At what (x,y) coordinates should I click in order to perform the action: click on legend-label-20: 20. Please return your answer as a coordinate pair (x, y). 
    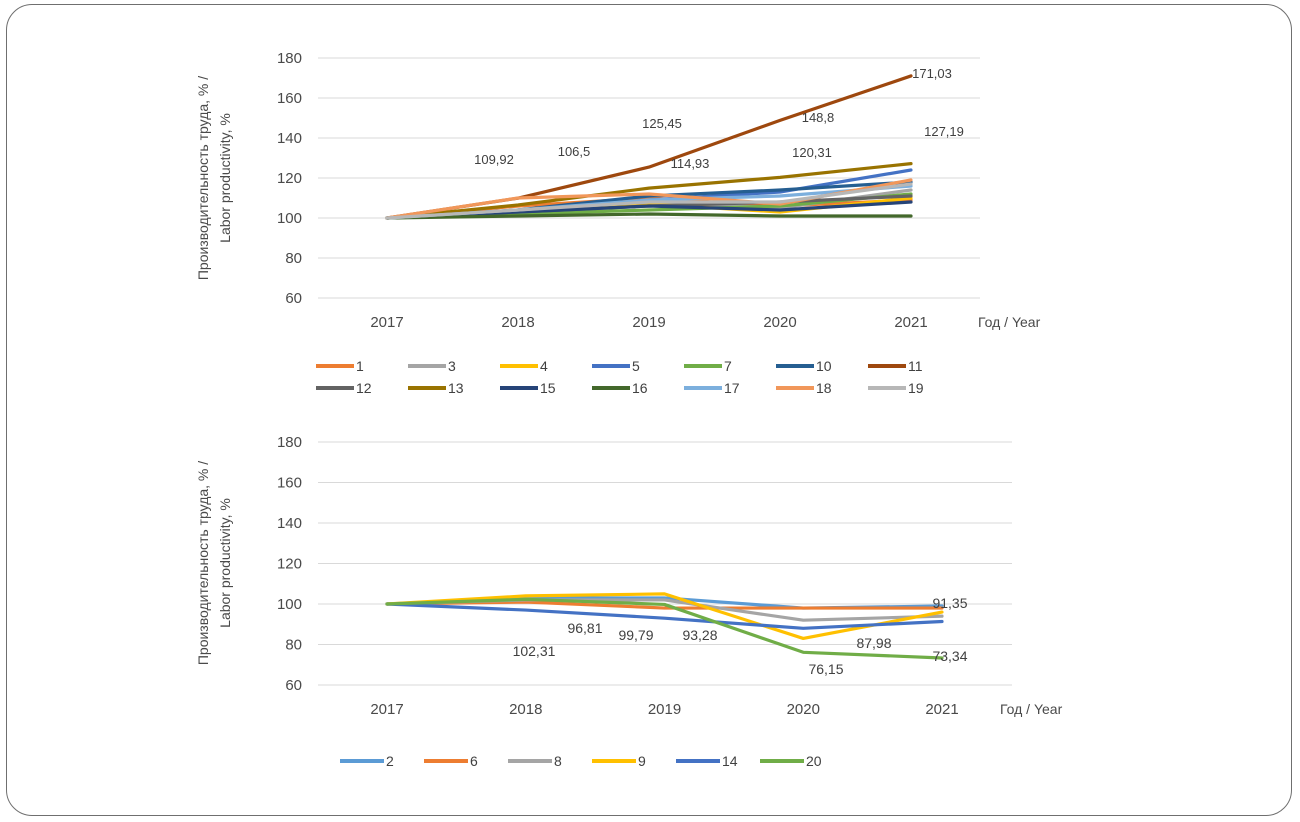
    Looking at the image, I should click on (814, 761).